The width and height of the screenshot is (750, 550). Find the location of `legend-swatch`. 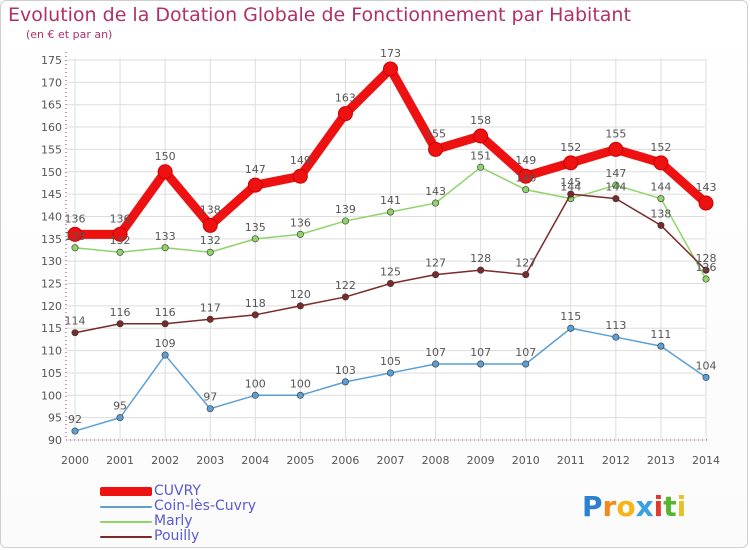

legend-swatch is located at coordinates (126, 537).